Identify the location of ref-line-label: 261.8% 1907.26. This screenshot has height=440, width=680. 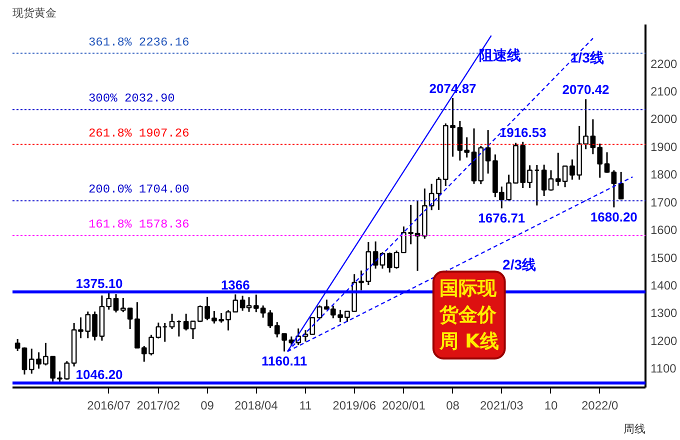
(139, 133).